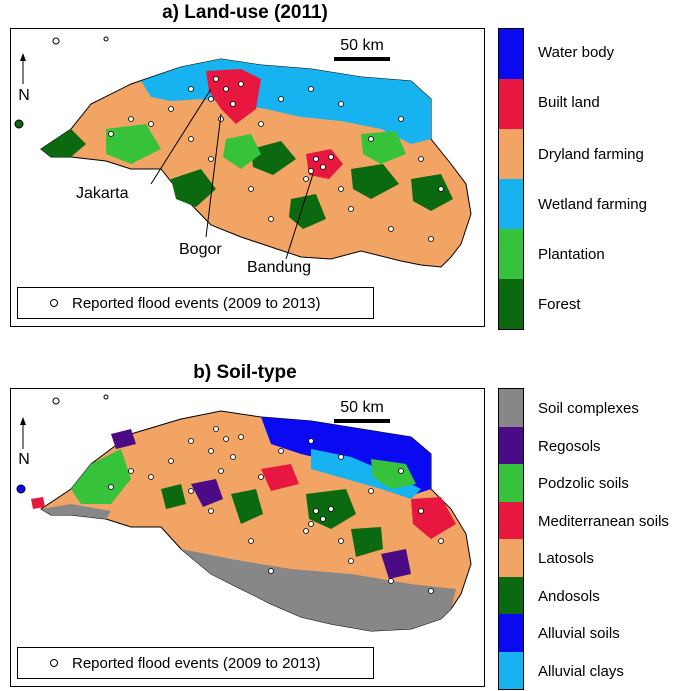 This screenshot has height=691, width=685. Describe the element at coordinates (276, 510) in the screenshot. I see `flood-event-points-b` at that location.